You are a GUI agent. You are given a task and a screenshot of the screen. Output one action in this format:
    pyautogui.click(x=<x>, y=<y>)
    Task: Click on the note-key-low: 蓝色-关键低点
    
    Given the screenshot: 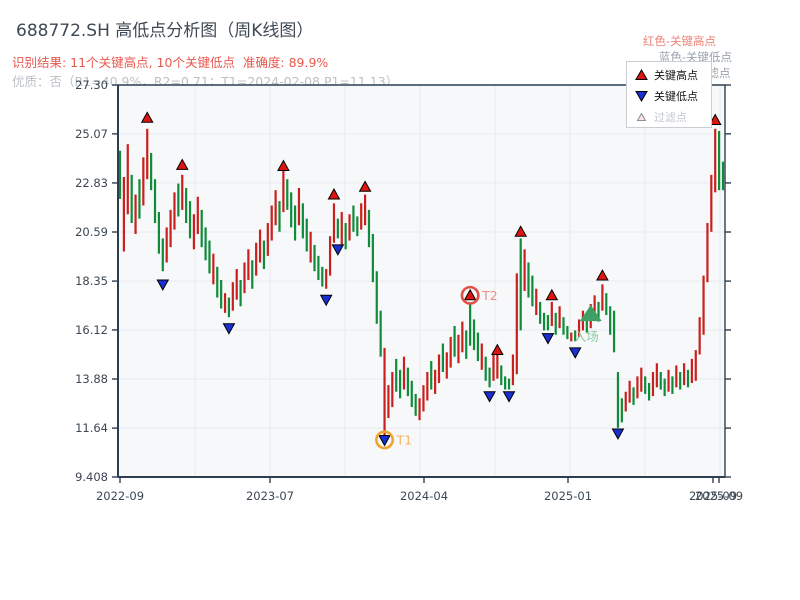 What is the action you would take?
    pyautogui.click(x=695, y=57)
    